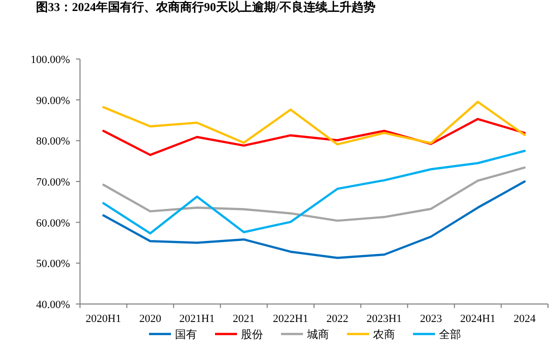 The width and height of the screenshot is (556, 345). What do you see at coordinates (252, 335) in the screenshot?
I see `legend-label: 股份` at bounding box center [252, 335].